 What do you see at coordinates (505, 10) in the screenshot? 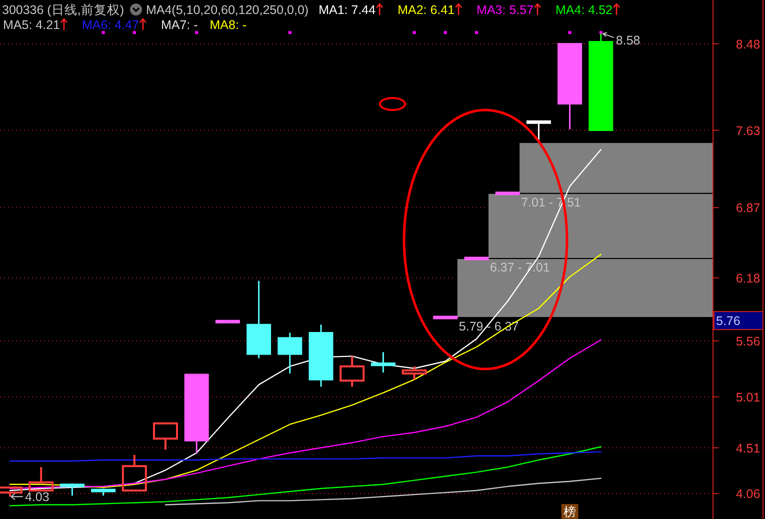
I see `text: MA3: 5.57` at bounding box center [505, 10].